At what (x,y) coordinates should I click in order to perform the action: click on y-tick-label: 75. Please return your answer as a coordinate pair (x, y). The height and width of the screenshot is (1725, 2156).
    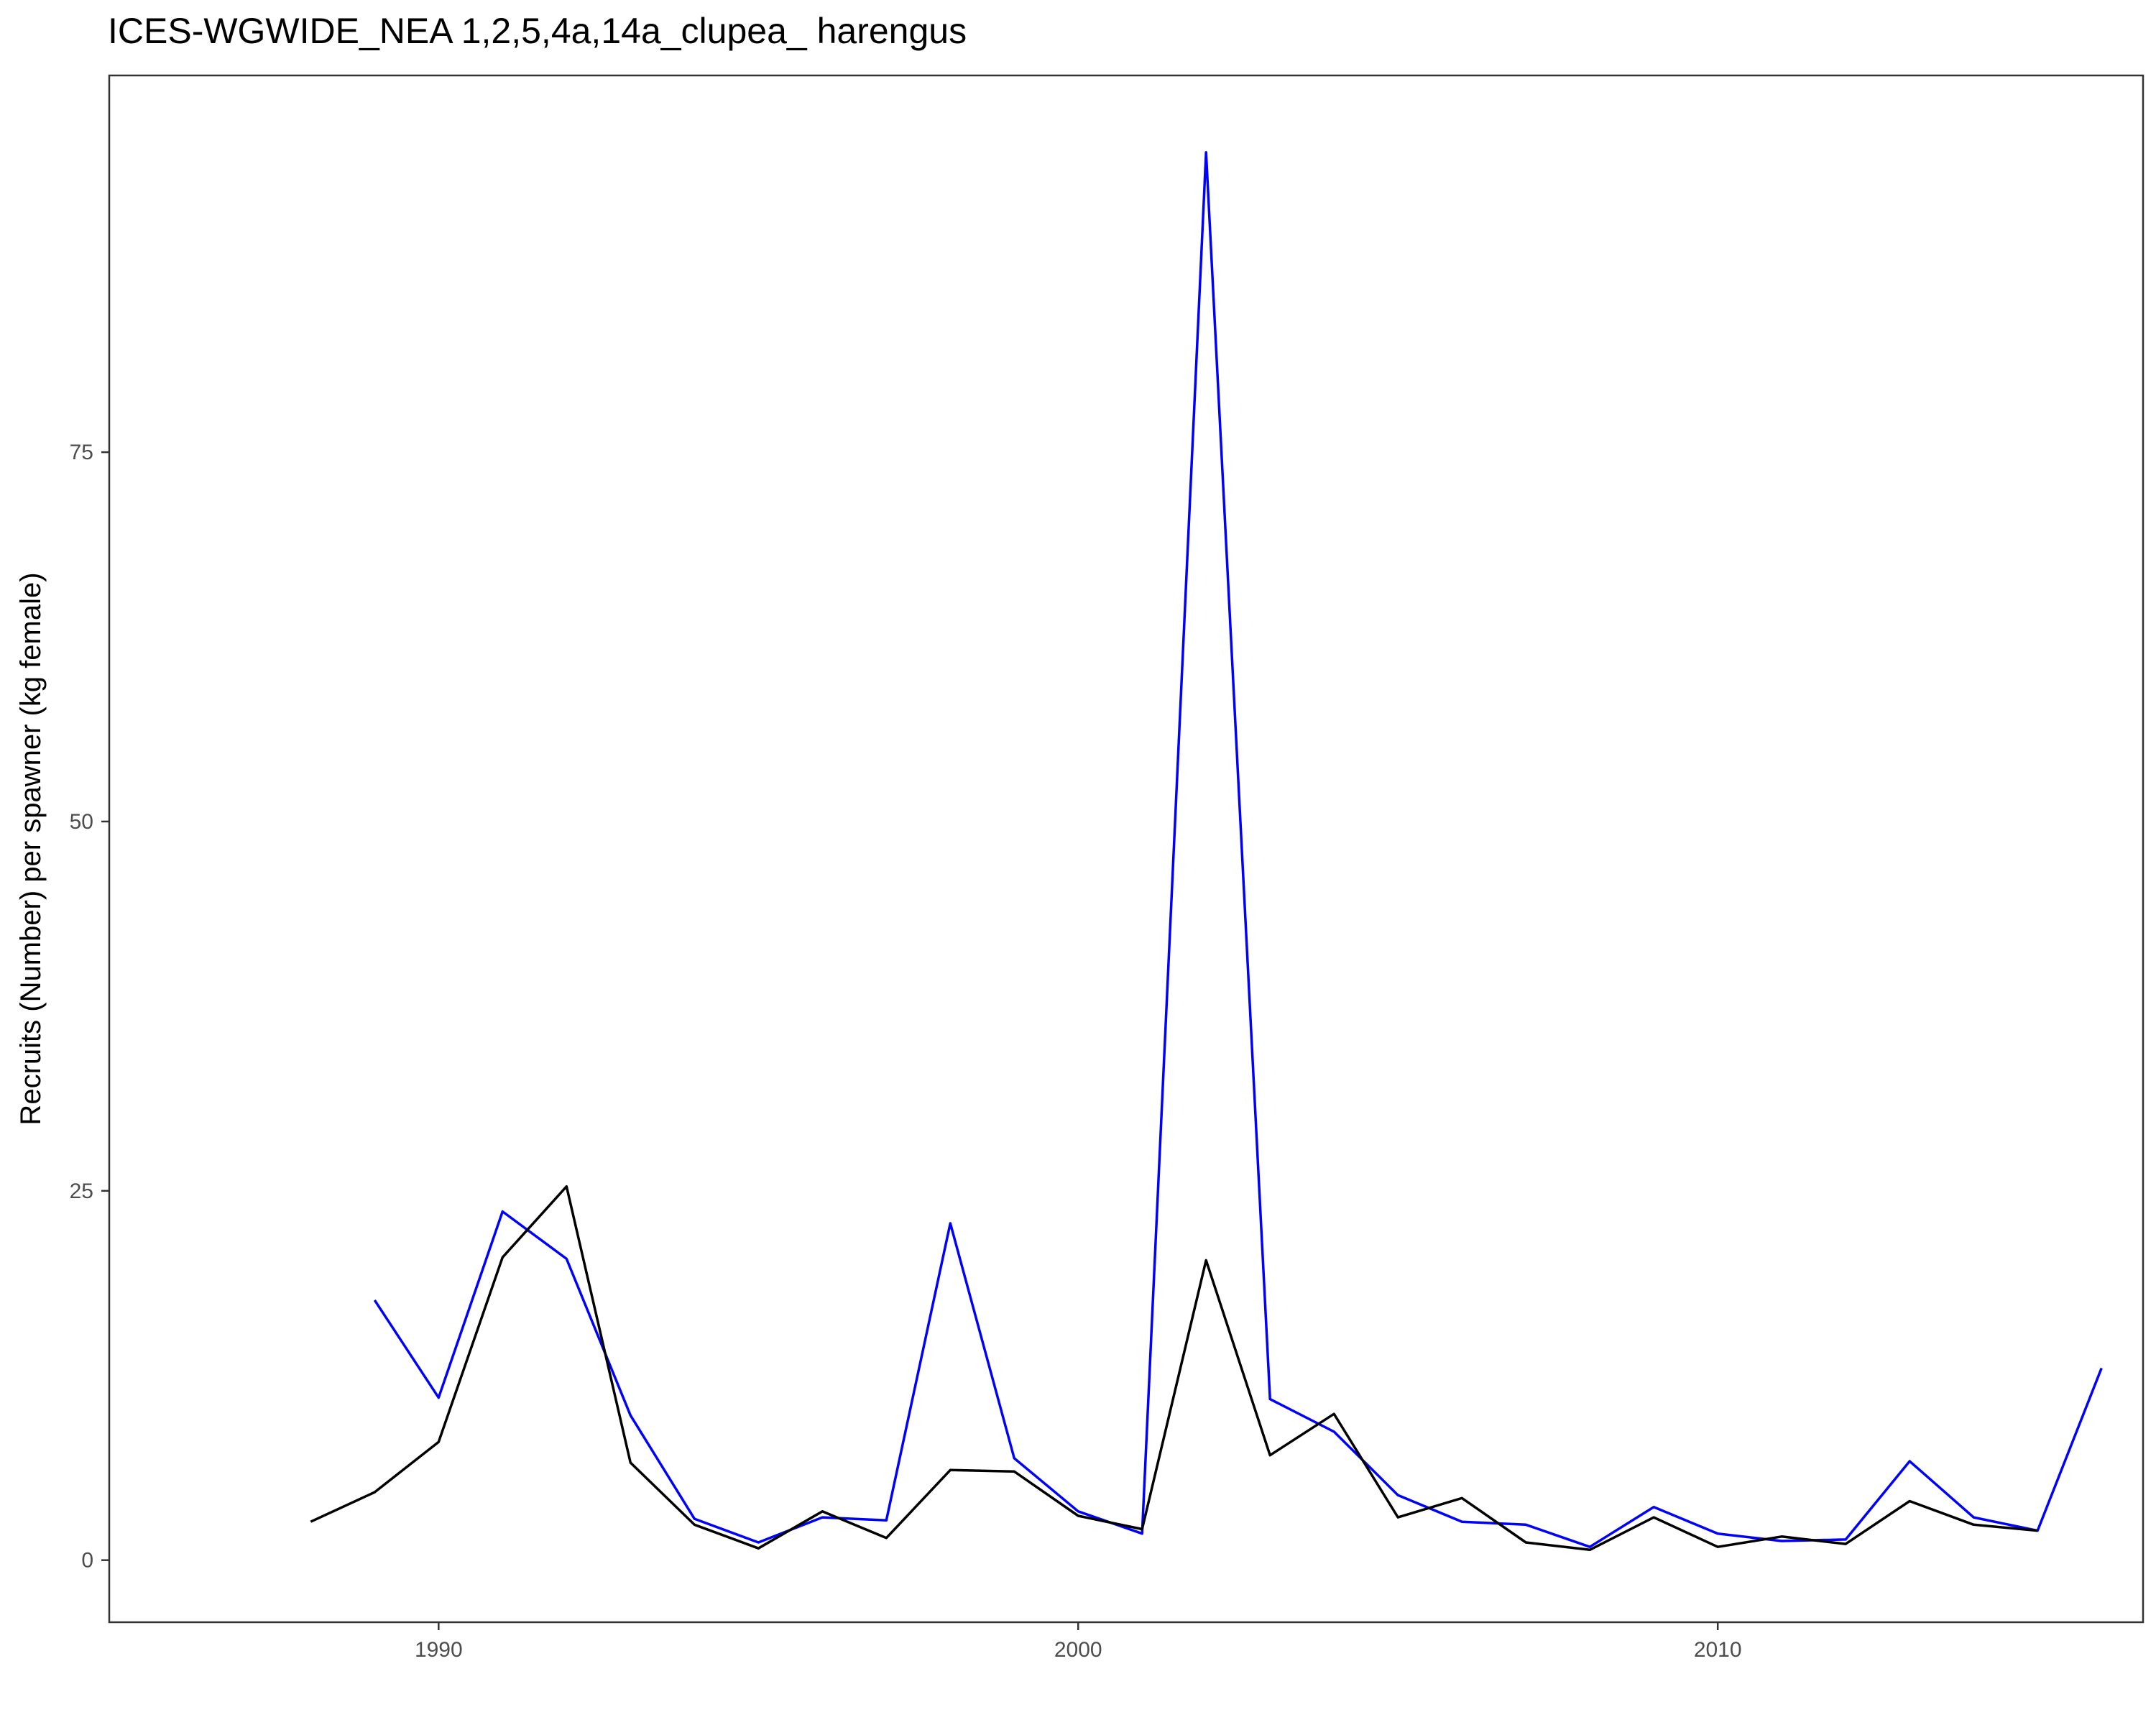
    Looking at the image, I should click on (81, 452).